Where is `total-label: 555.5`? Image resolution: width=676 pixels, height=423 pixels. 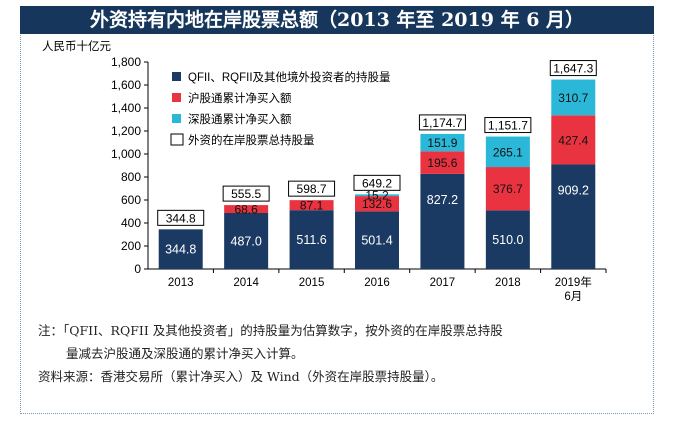 total-label: 555.5 is located at coordinates (246, 194).